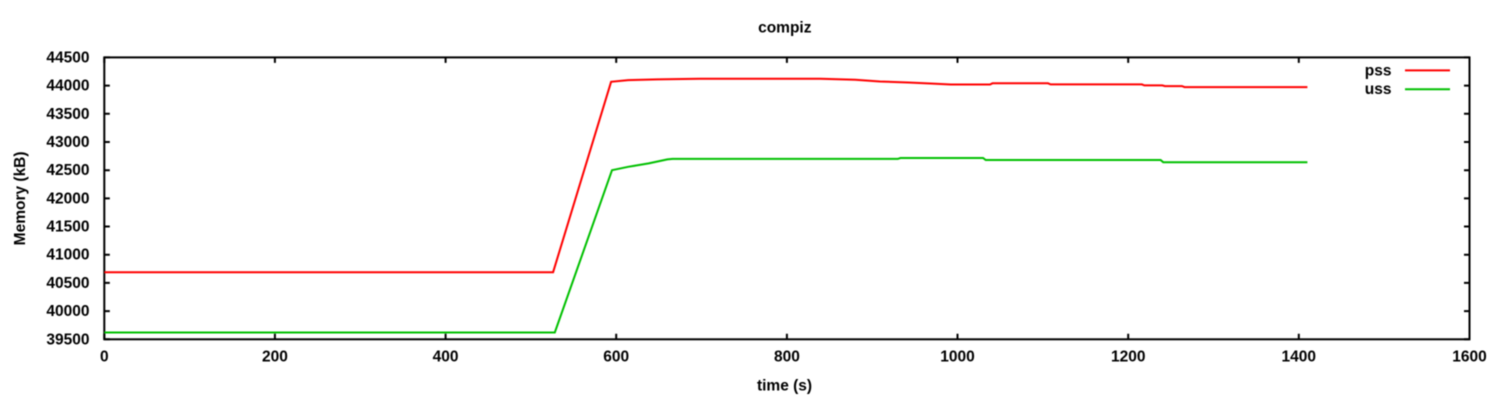 This screenshot has width=1500, height=400. I want to click on svg-text: 41500, so click(67, 227).